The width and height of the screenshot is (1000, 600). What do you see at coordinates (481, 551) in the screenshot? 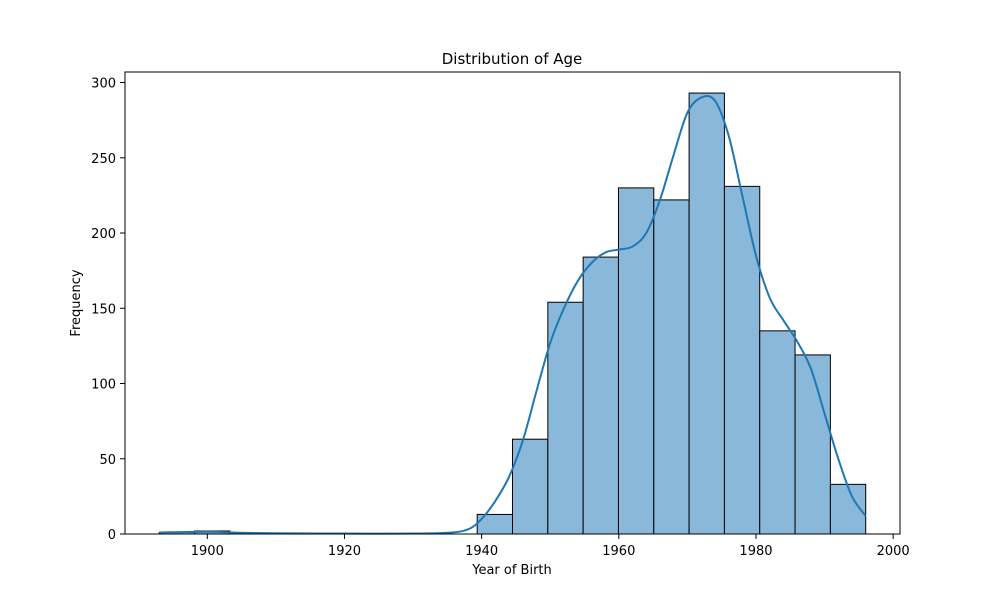
I see `x-tick-label: 1940` at bounding box center [481, 551].